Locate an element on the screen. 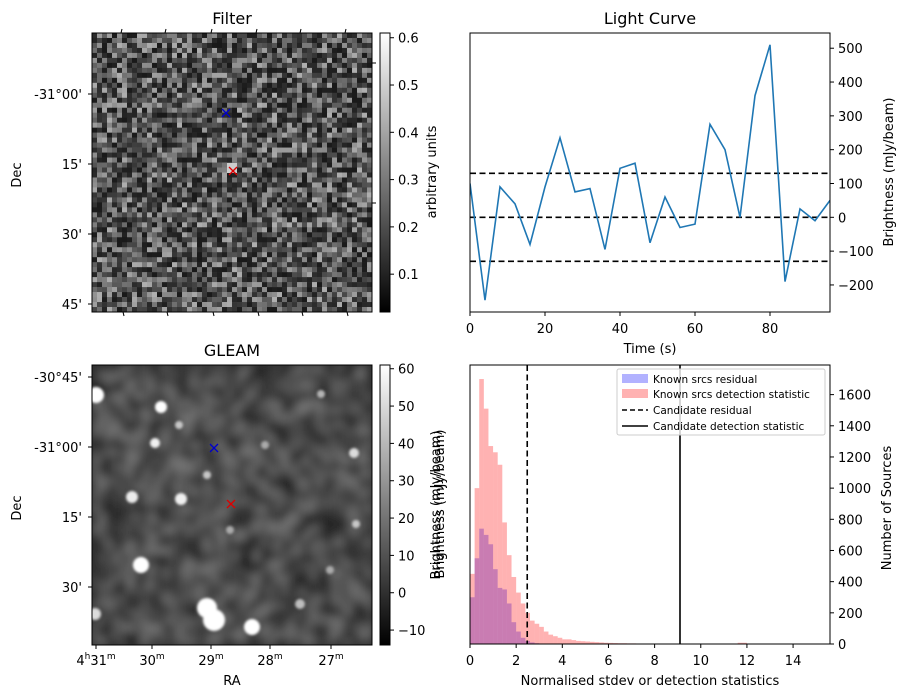 This screenshot has width=907, height=699. filter-dec-tick-label: 30' is located at coordinates (72, 235).